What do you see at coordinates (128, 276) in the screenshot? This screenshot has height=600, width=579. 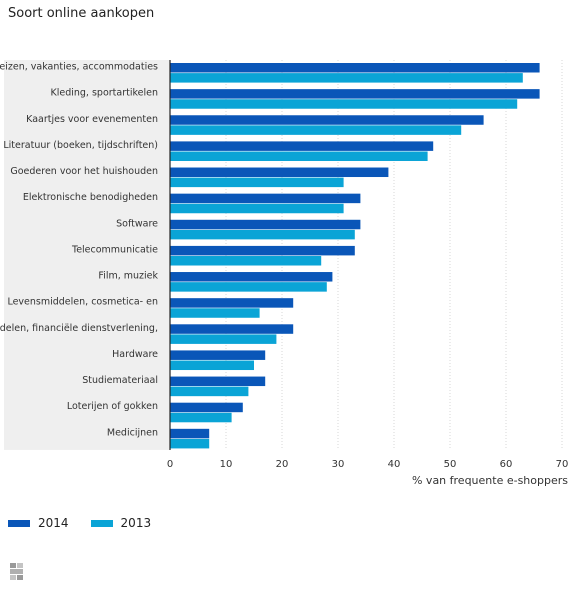 I see `category-label: Film, muziek` at bounding box center [128, 276].